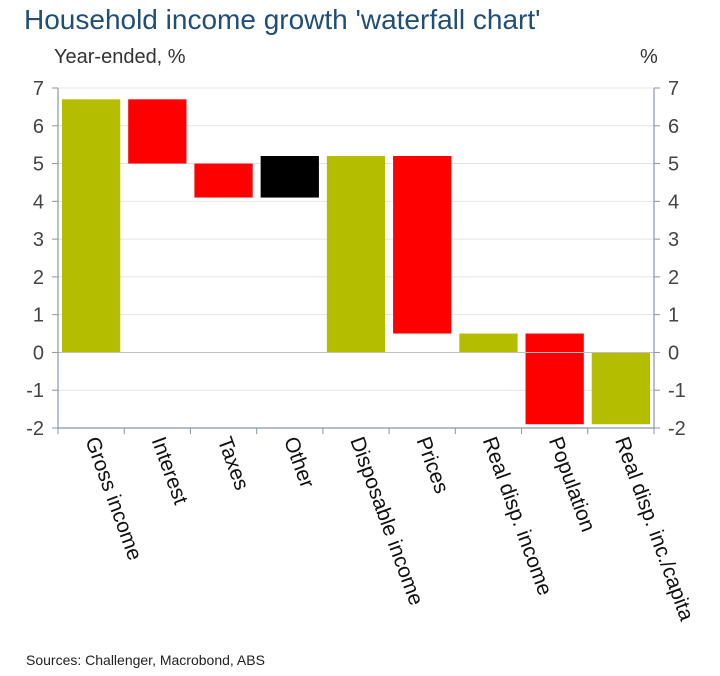 Image resolution: width=720 pixels, height=676 pixels. I want to click on x-tick-label: Disposable income, so click(386, 521).